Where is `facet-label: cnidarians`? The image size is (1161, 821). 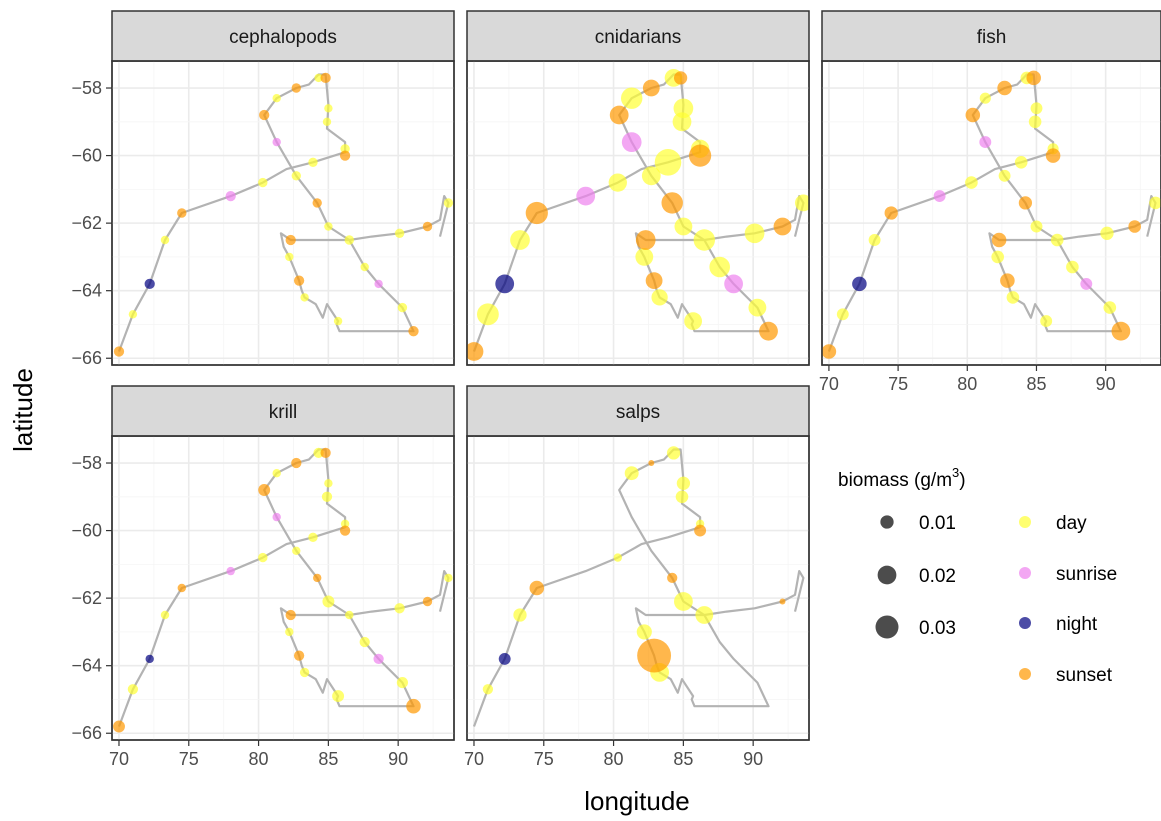
facet-label: cnidarians is located at coordinates (638, 37).